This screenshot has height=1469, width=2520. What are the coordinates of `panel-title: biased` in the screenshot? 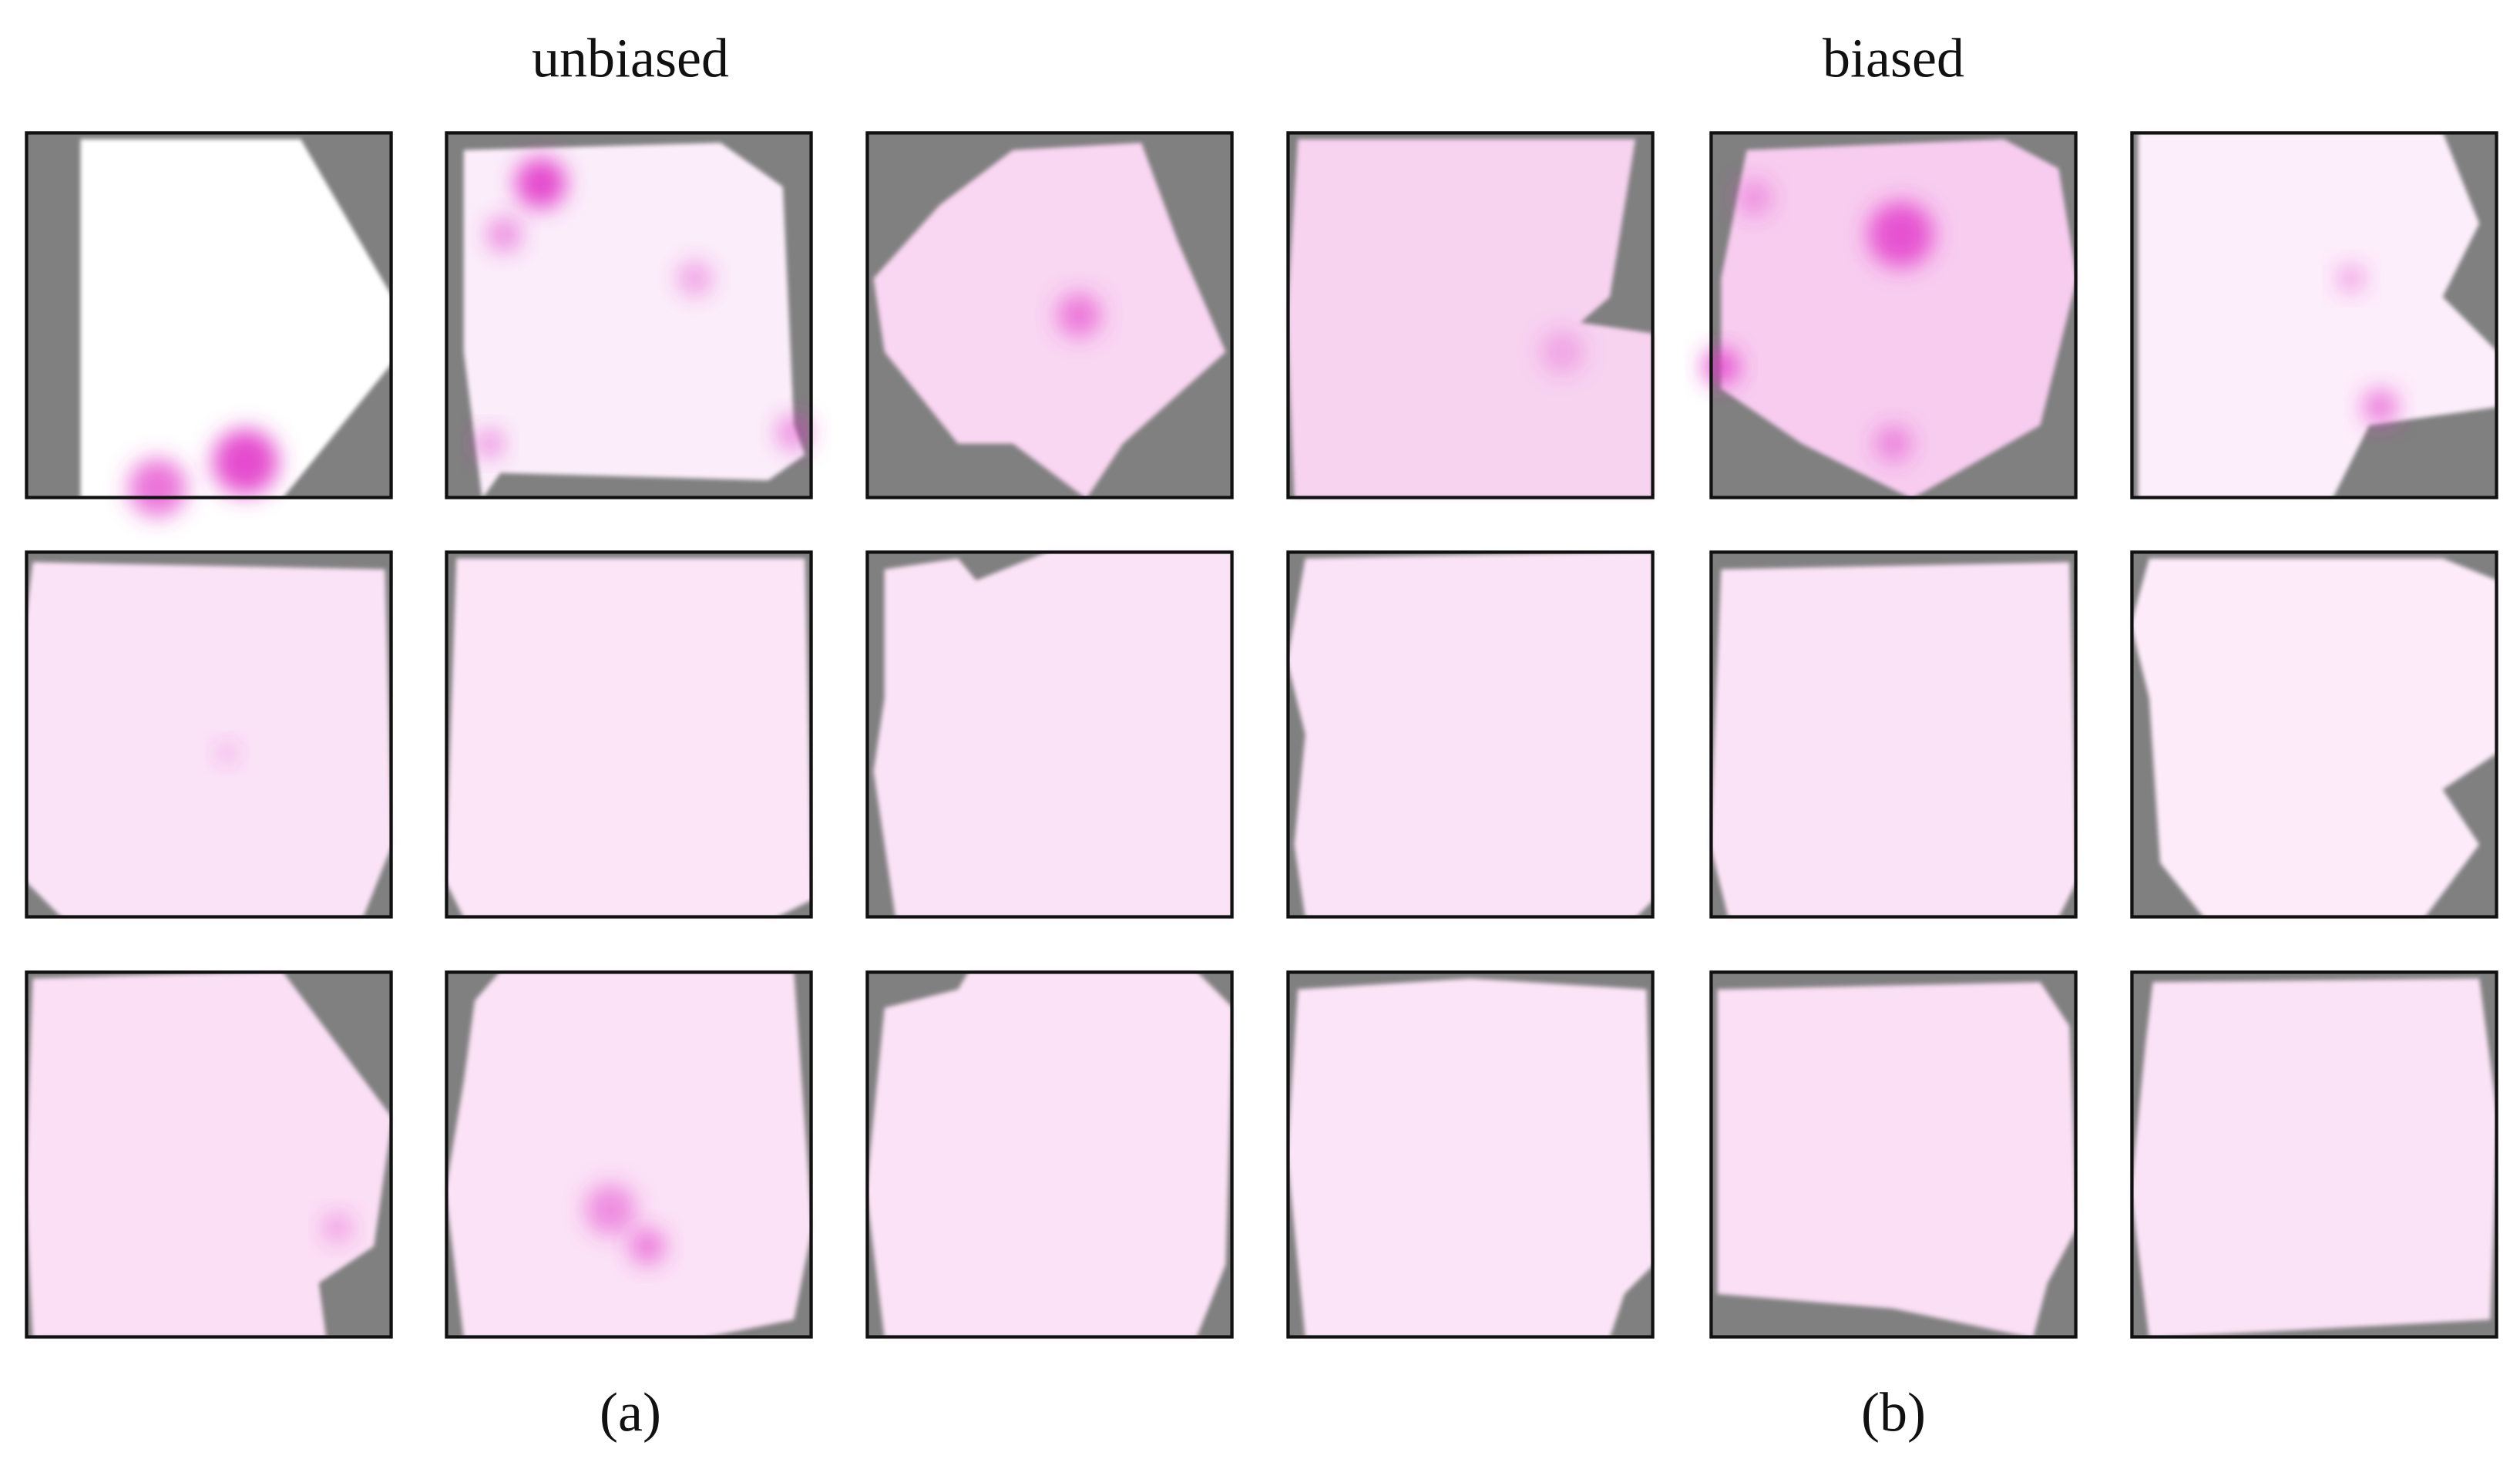 It's located at (1894, 58).